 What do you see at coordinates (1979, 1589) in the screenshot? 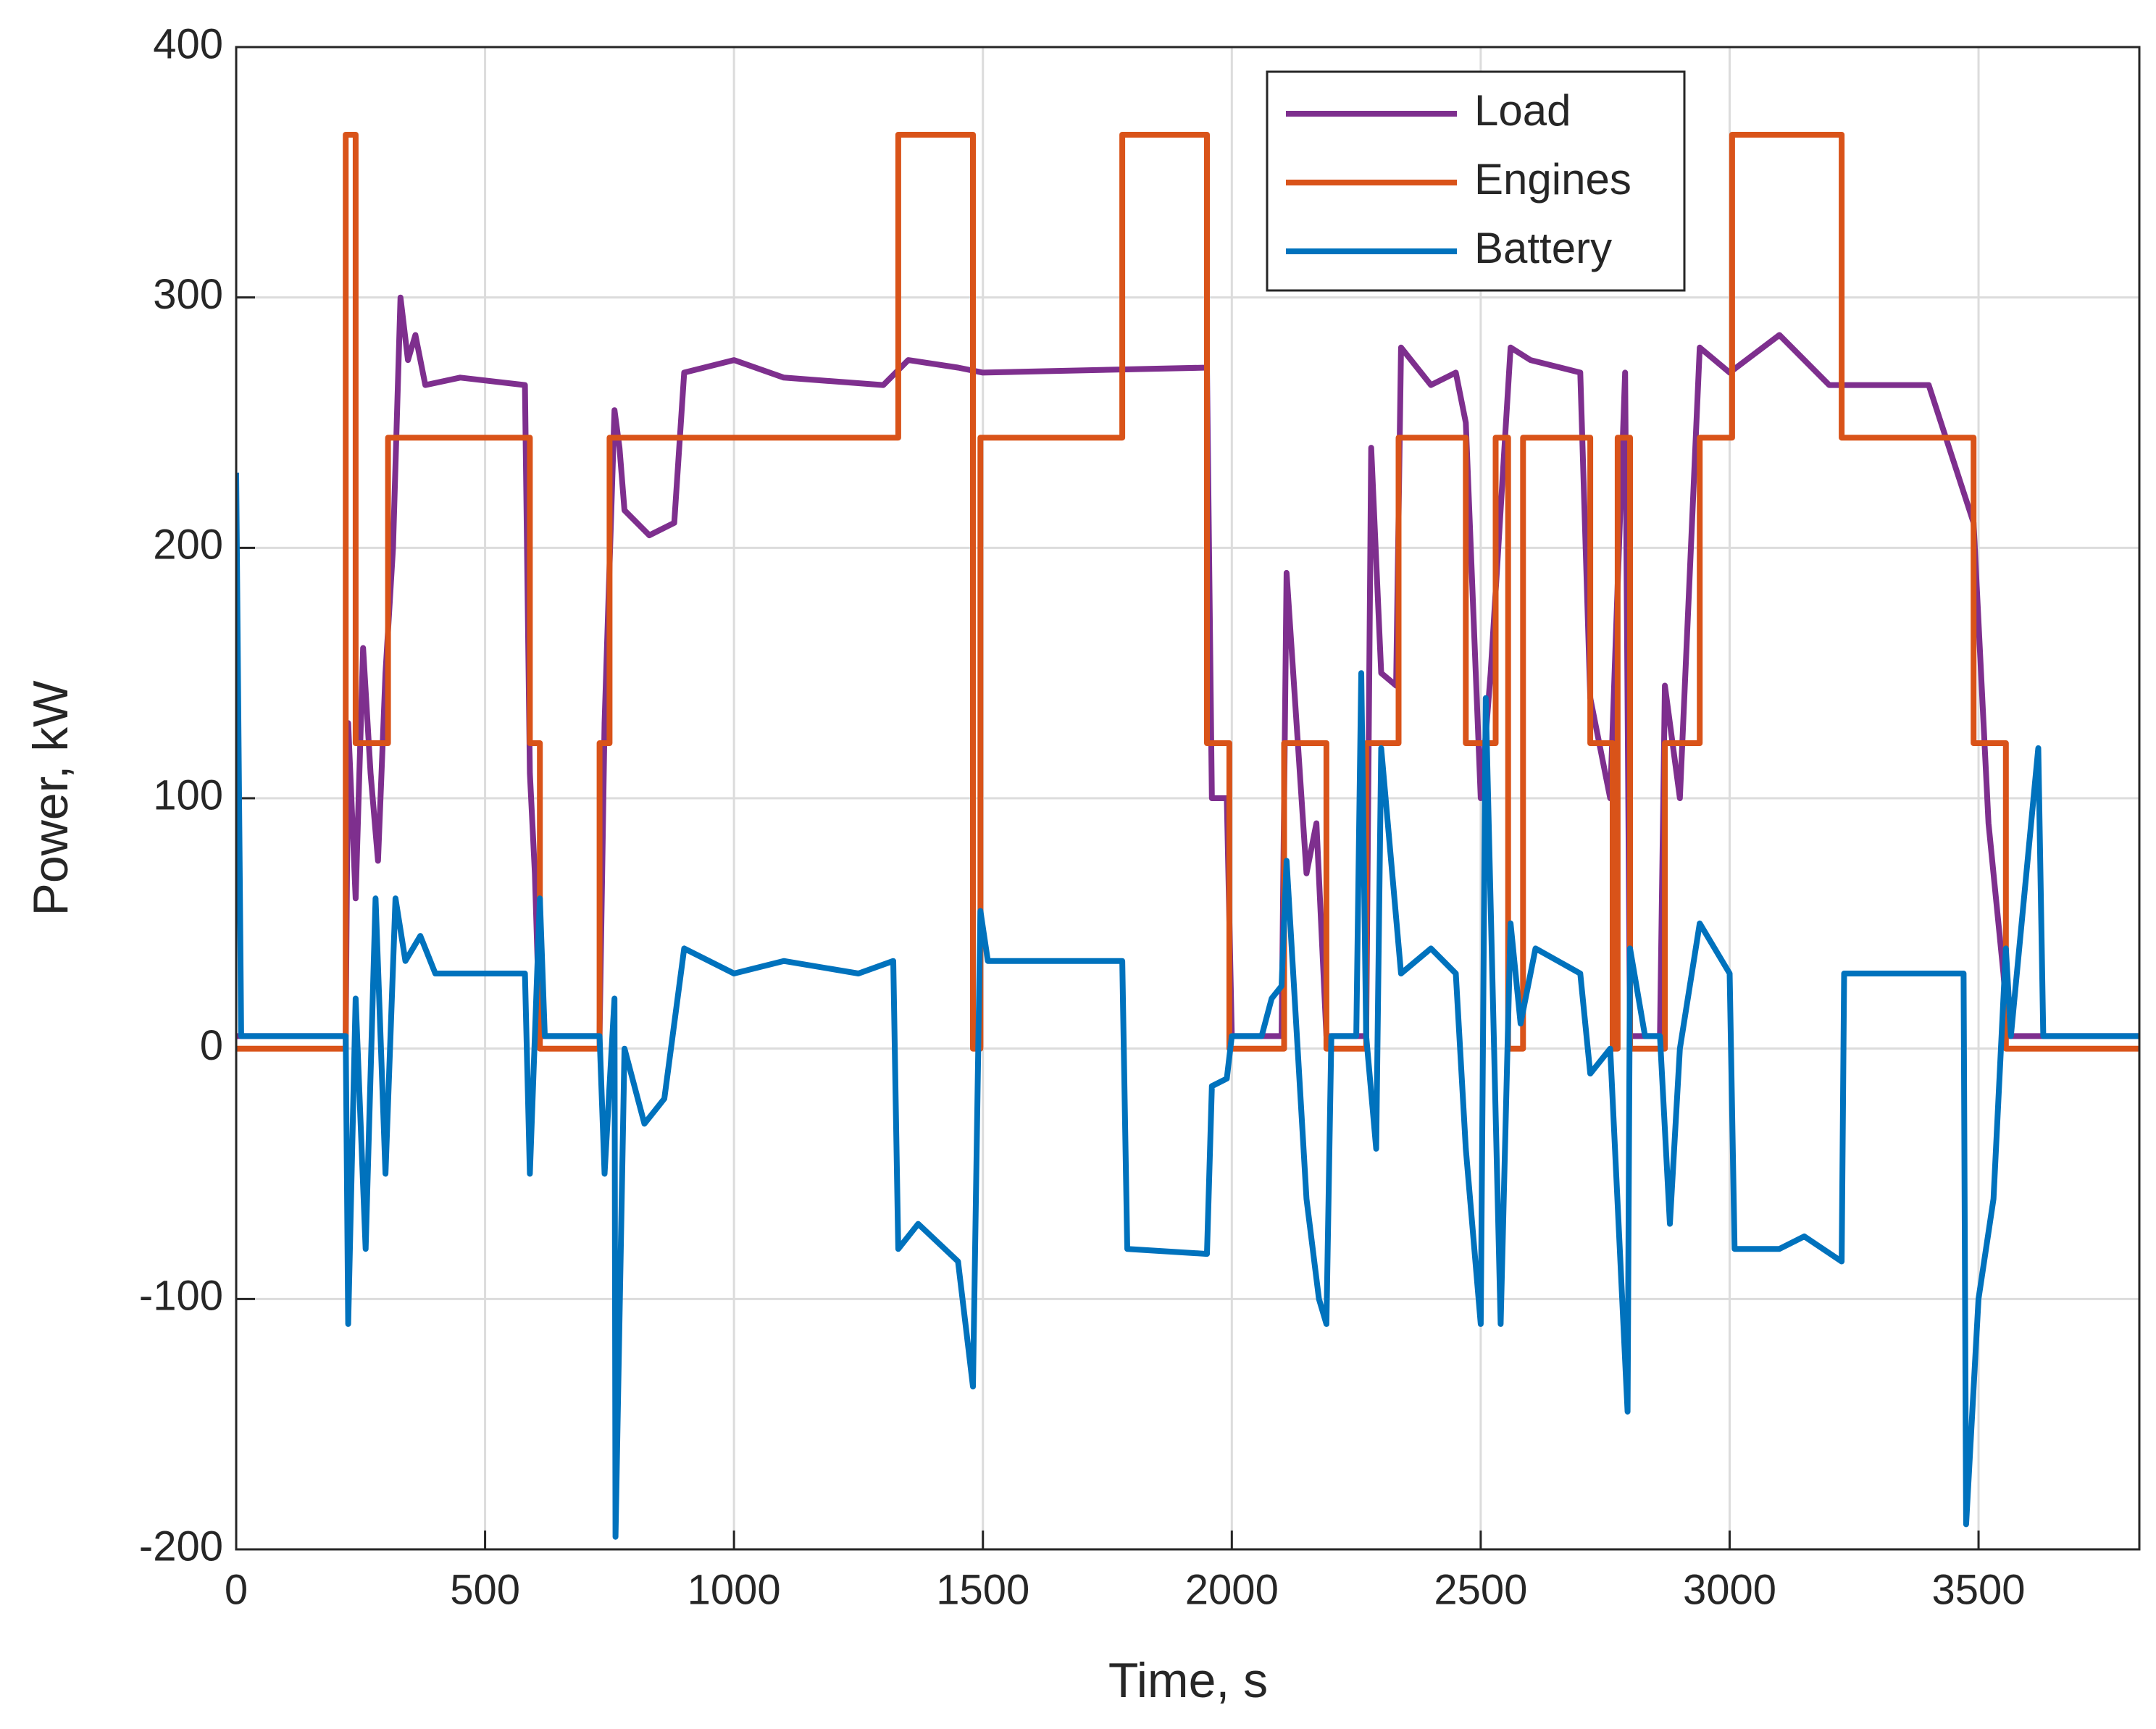
I see `x-tick-label: 3500` at bounding box center [1979, 1589].